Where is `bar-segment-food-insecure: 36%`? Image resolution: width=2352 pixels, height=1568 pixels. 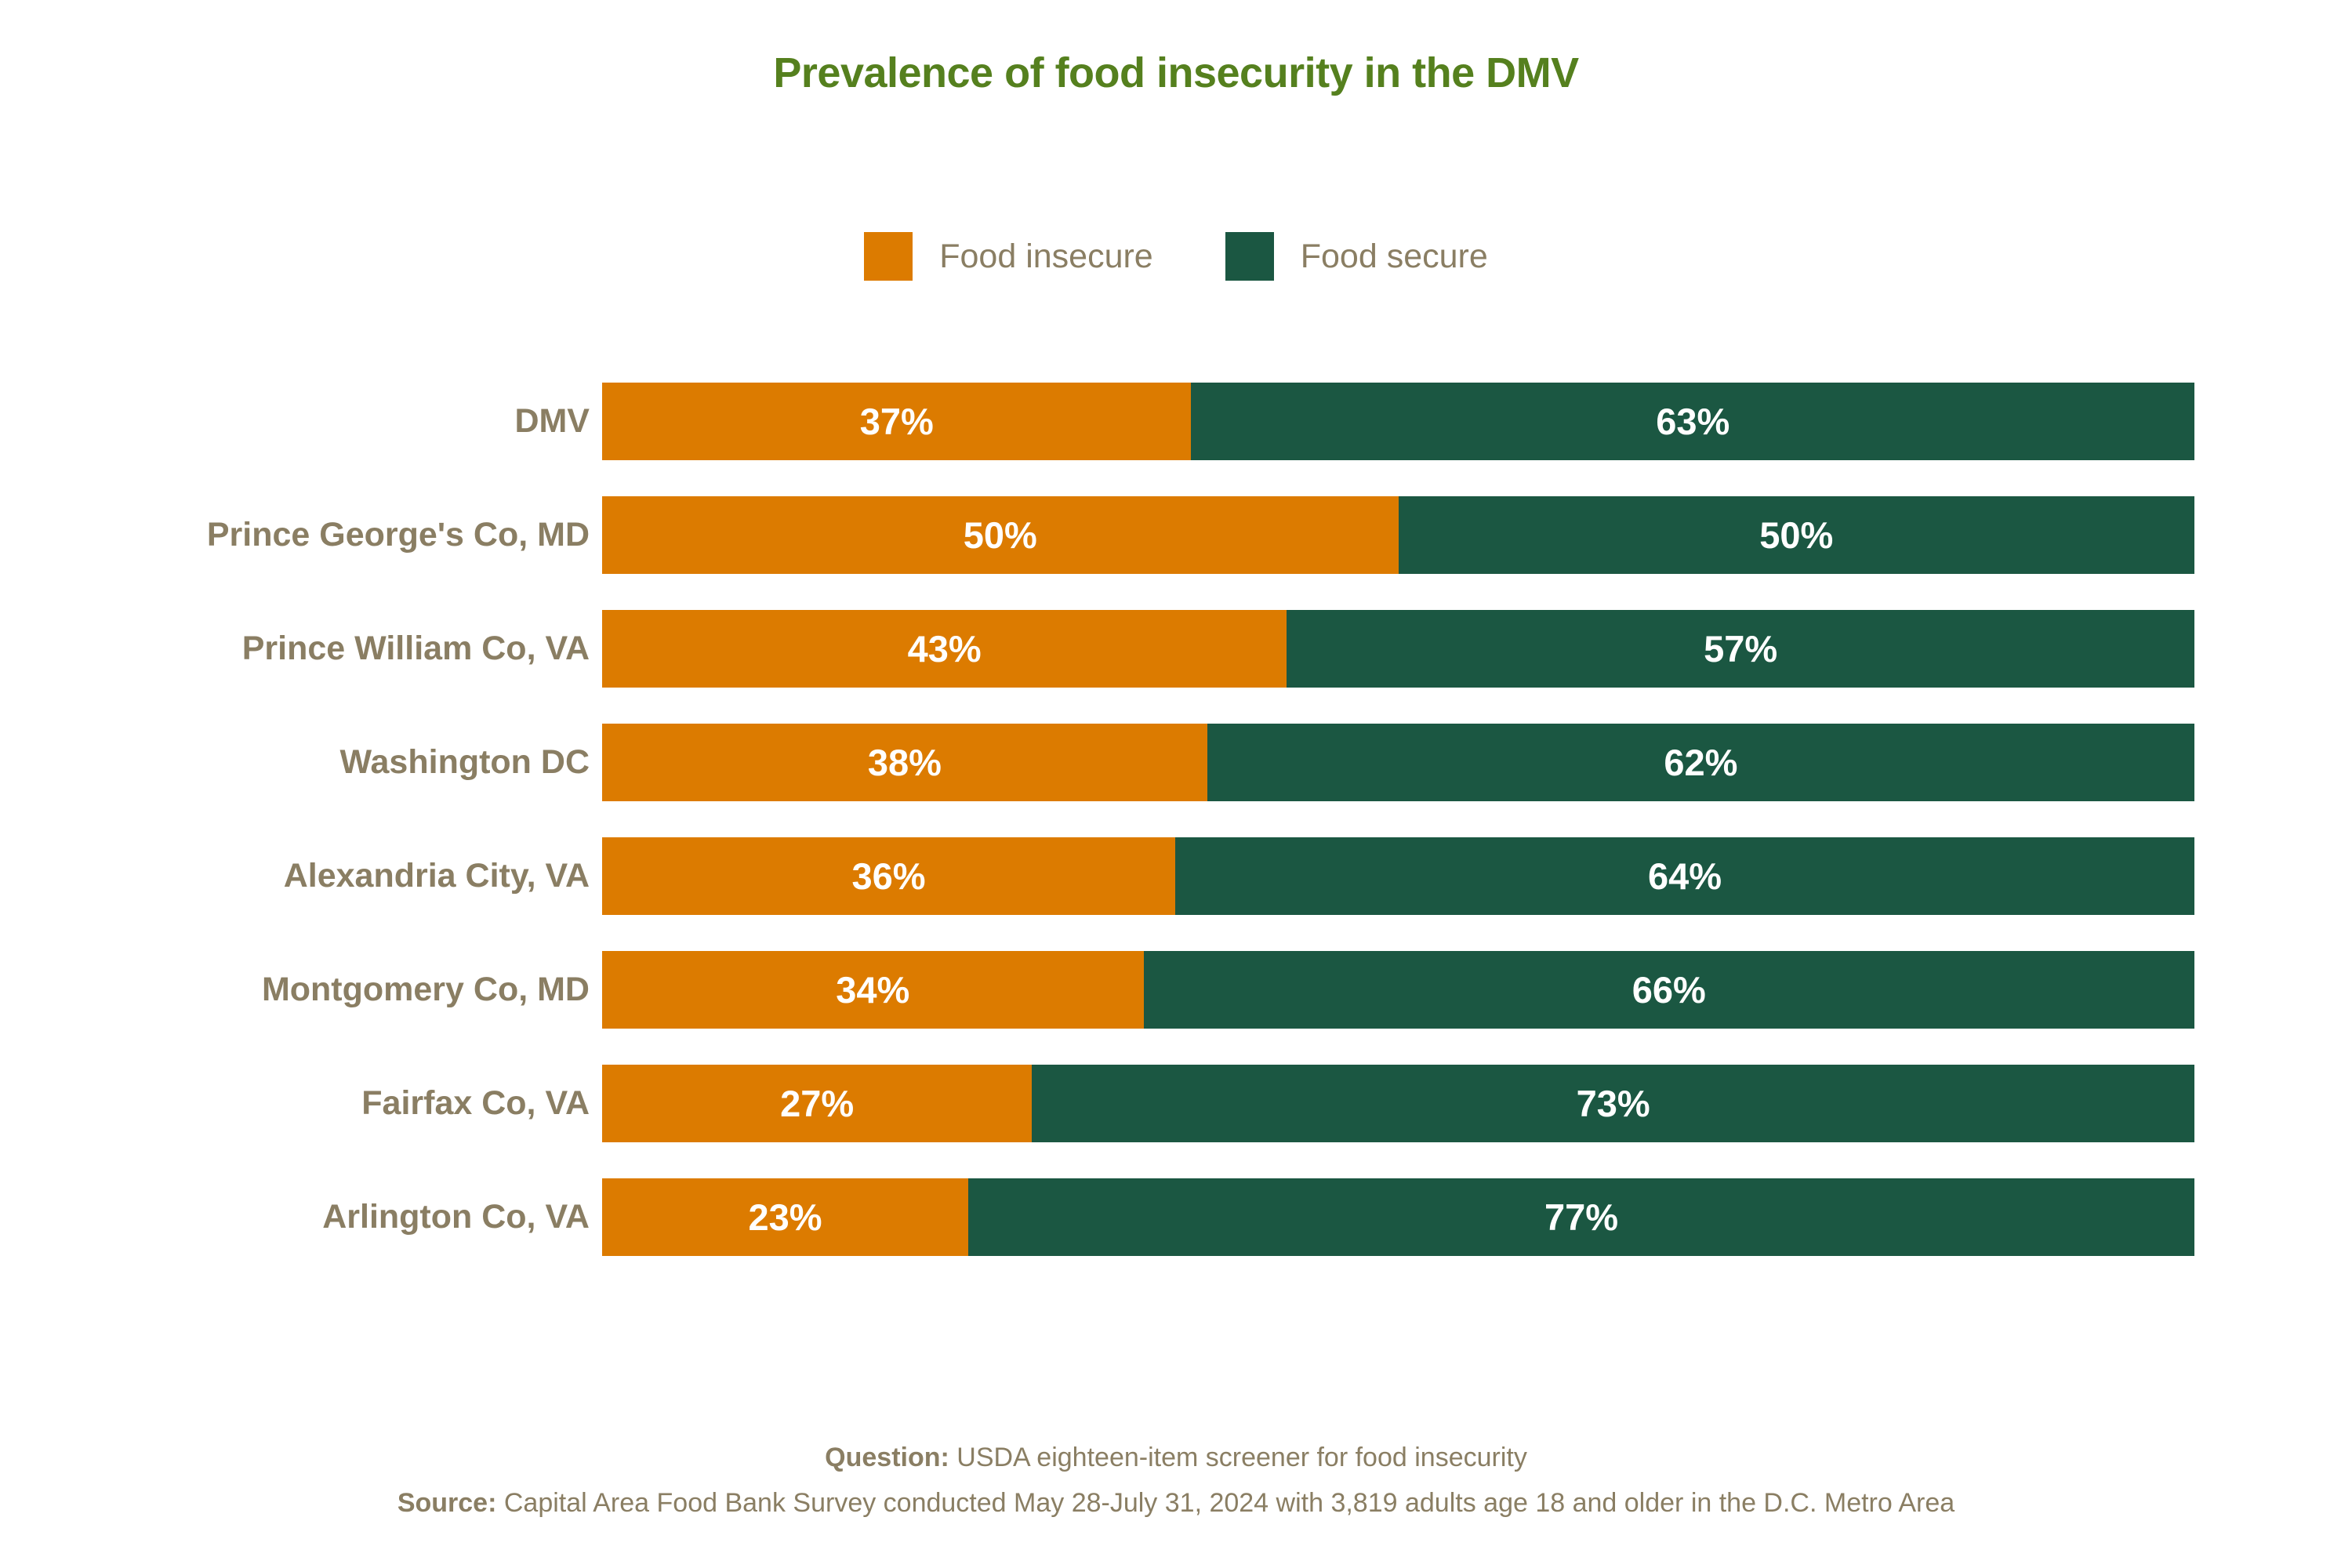 bar-segment-food-insecure: 36% is located at coordinates (889, 876).